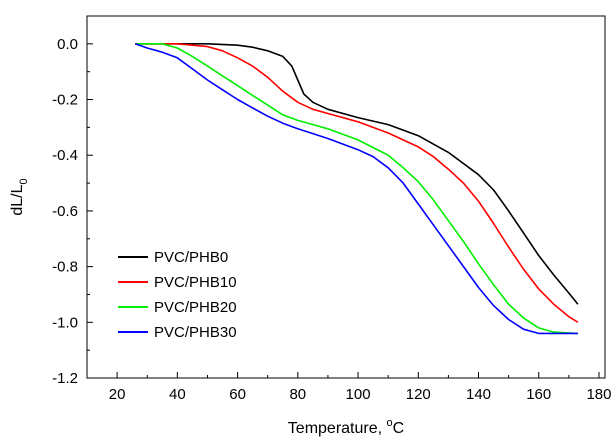 The height and width of the screenshot is (441, 612). I want to click on x-tick-label: 40, so click(177, 394).